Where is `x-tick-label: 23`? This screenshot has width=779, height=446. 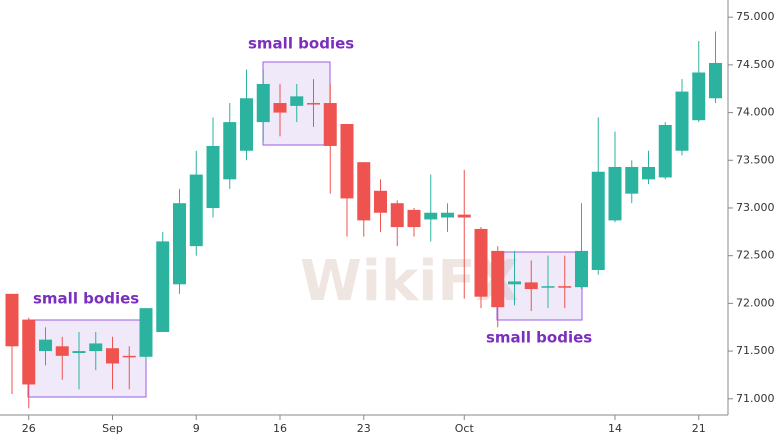 x-tick-label: 23 is located at coordinates (364, 428).